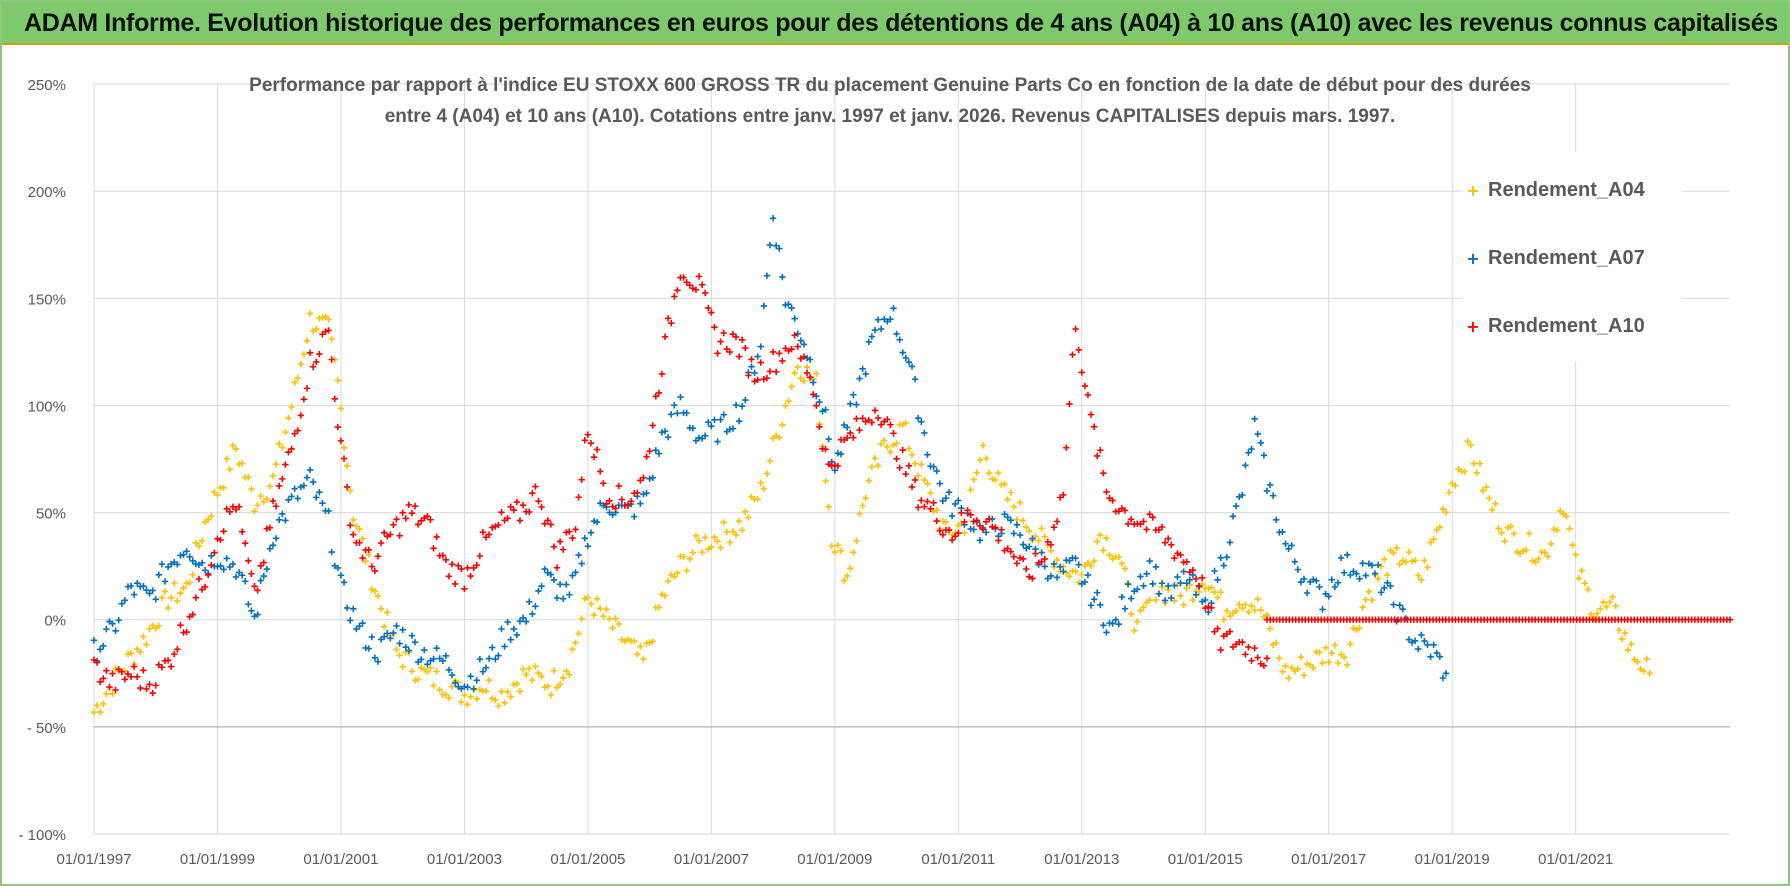  What do you see at coordinates (93, 859) in the screenshot?
I see `x-tick-label: 01/01/1997` at bounding box center [93, 859].